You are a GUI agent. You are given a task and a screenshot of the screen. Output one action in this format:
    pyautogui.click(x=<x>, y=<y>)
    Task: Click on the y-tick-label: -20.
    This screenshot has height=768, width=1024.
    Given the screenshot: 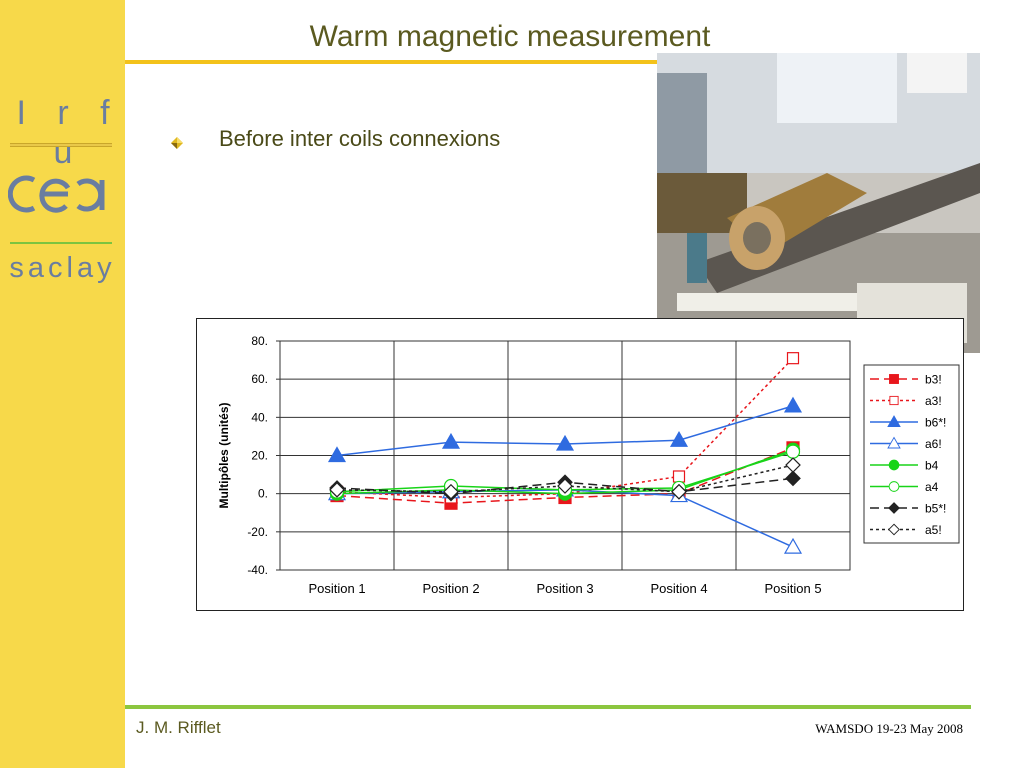 What is the action you would take?
    pyautogui.click(x=257, y=532)
    